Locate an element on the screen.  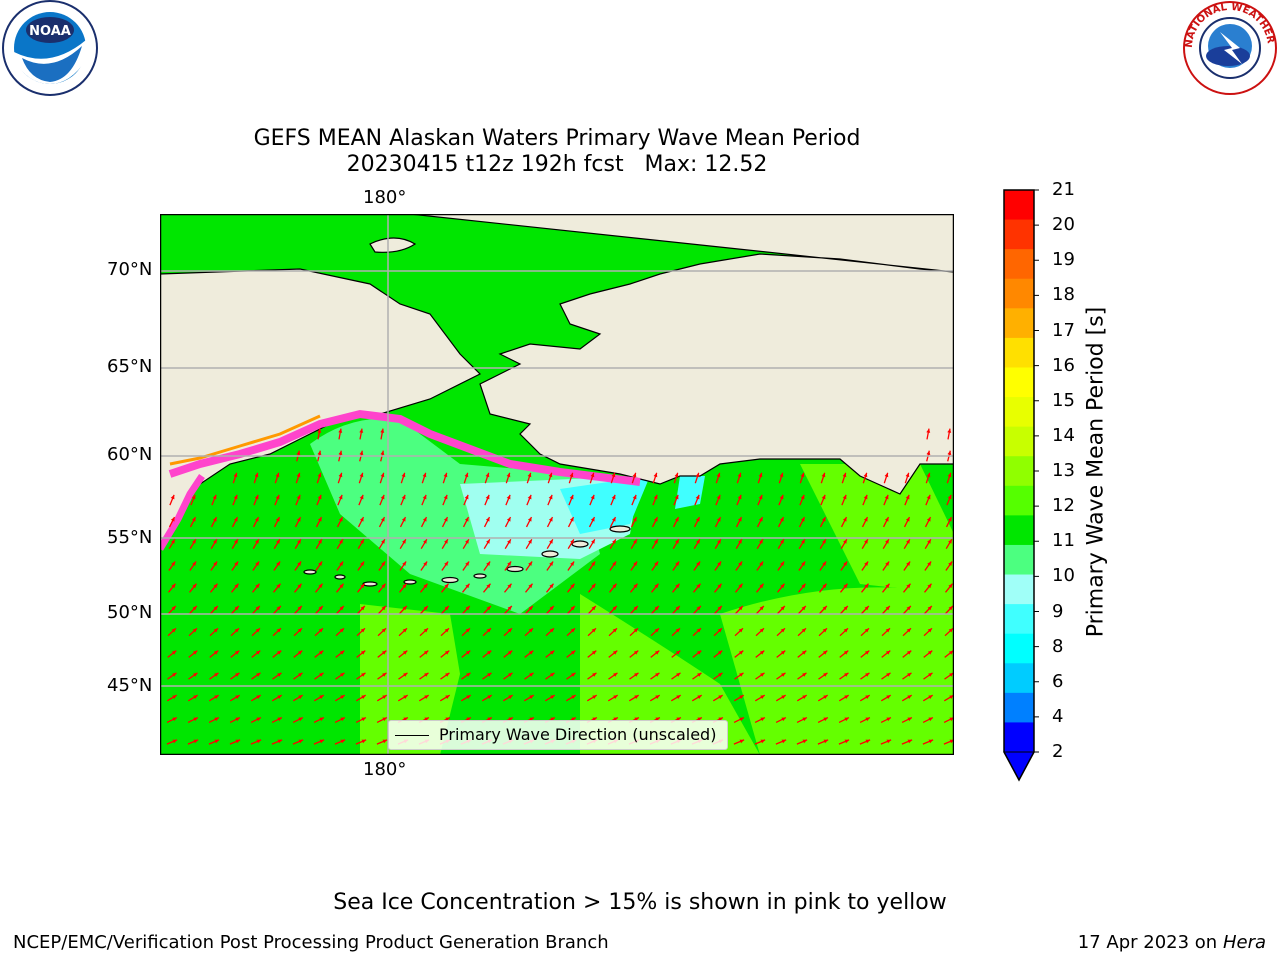
colorbar-tick-label: 13 is located at coordinates (1063, 470).